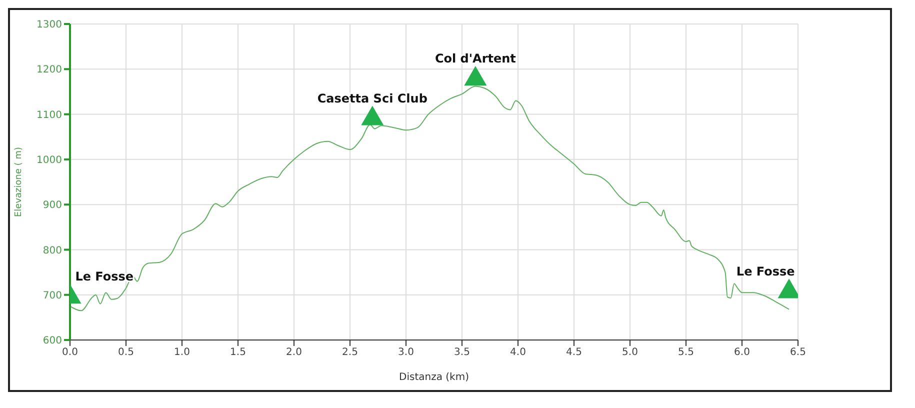 Image resolution: width=915 pixels, height=408 pixels. Describe the element at coordinates (686, 352) in the screenshot. I see `x-tick-label: 5.5` at that location.